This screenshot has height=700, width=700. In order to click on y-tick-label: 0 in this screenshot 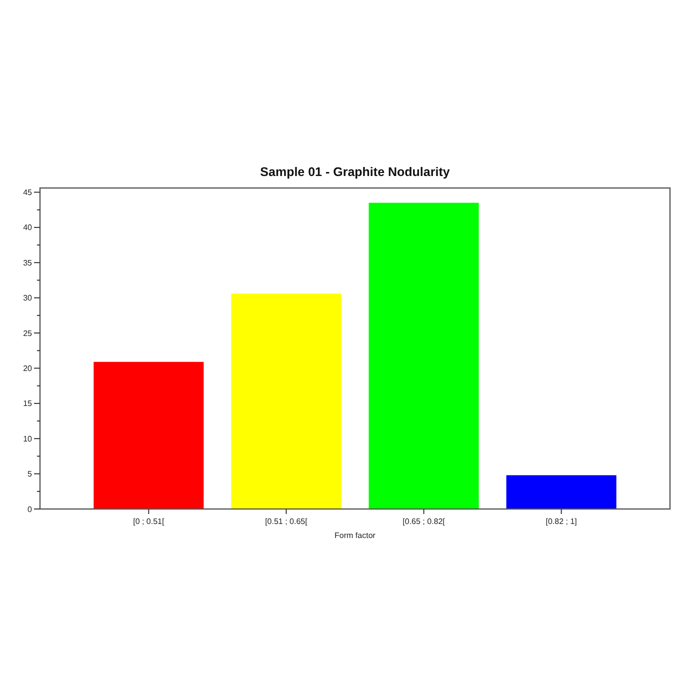, I will do `click(30, 509)`.